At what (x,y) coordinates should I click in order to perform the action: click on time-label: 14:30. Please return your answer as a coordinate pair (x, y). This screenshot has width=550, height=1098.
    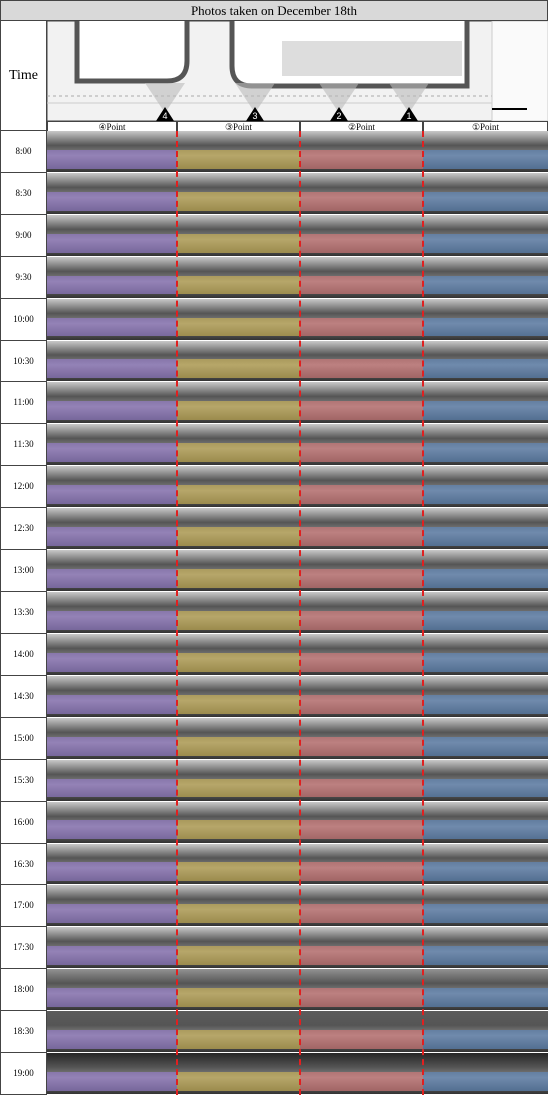
    Looking at the image, I should click on (23, 696).